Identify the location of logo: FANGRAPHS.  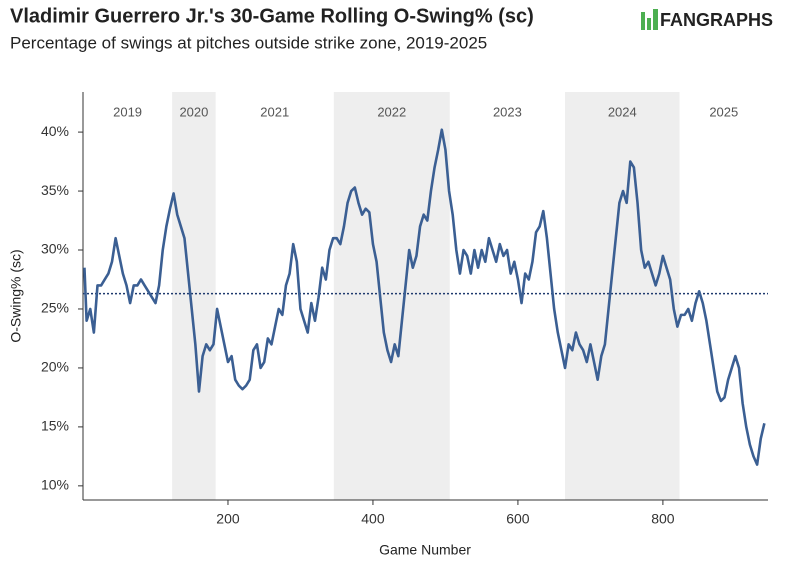
(707, 19).